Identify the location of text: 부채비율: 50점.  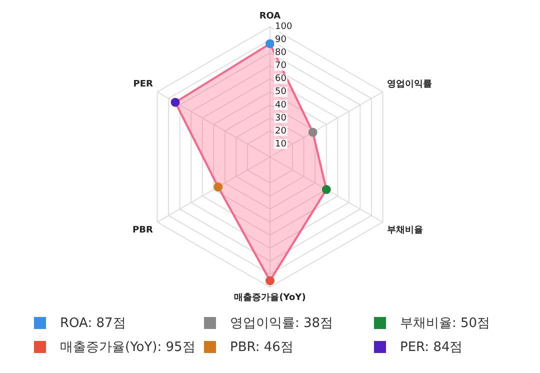
(445, 323).